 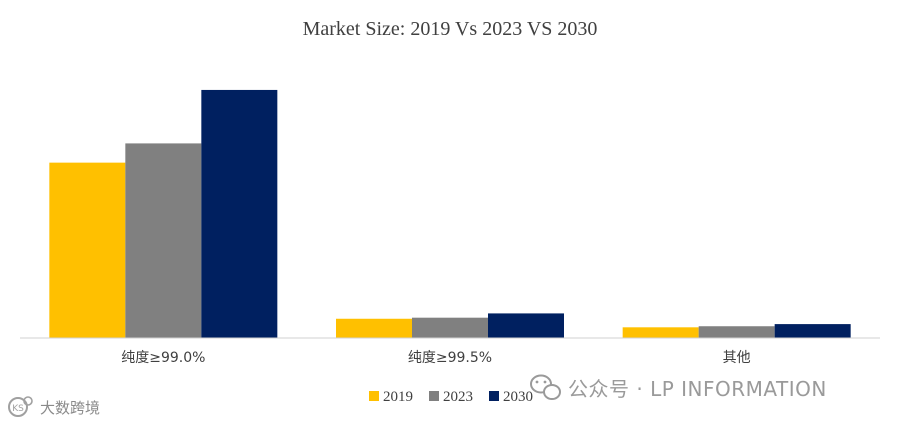 I want to click on legend: 2019 2023 2030, so click(x=451, y=397).